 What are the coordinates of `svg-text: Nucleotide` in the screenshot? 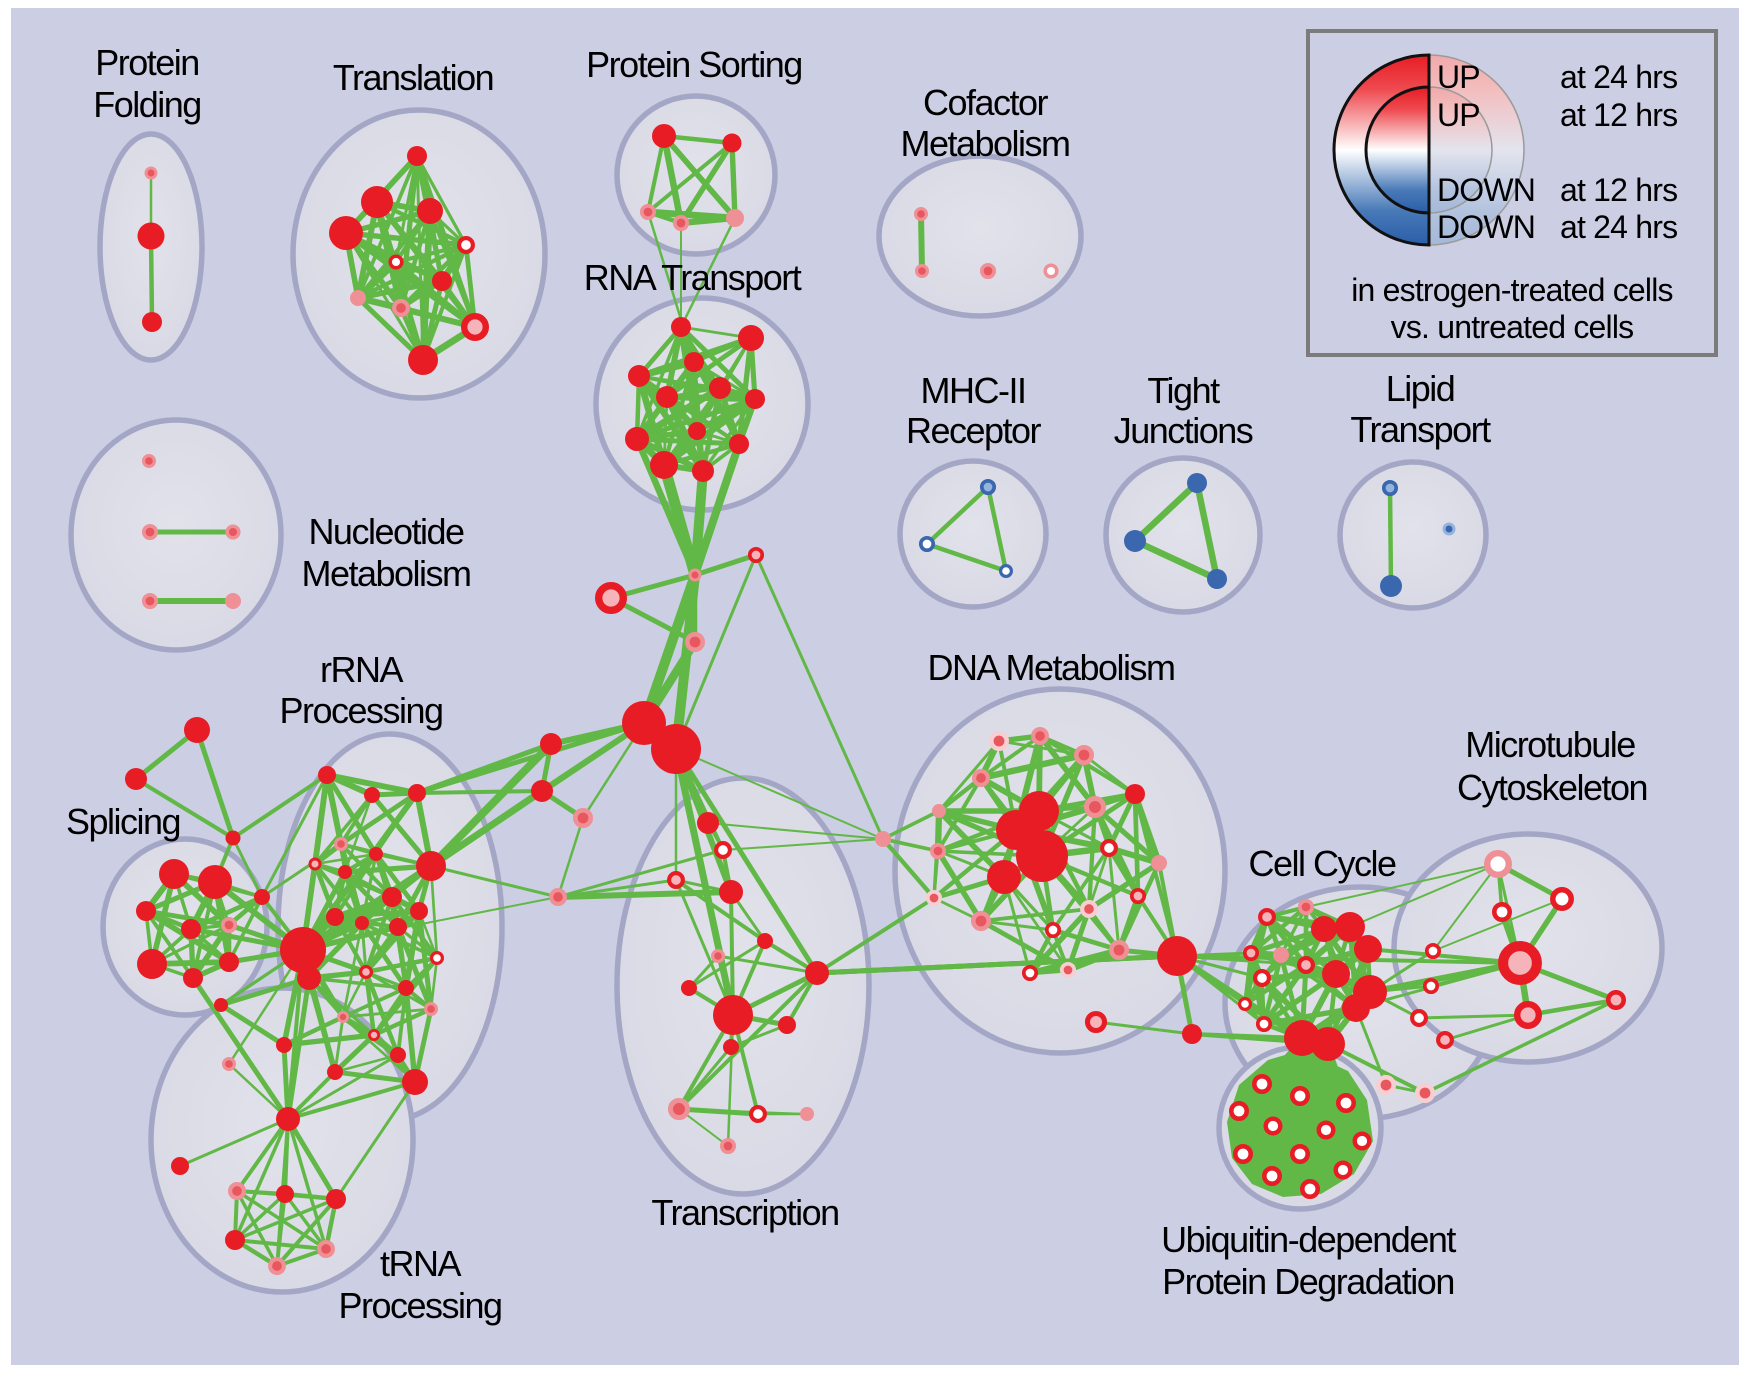 It's located at (386, 531).